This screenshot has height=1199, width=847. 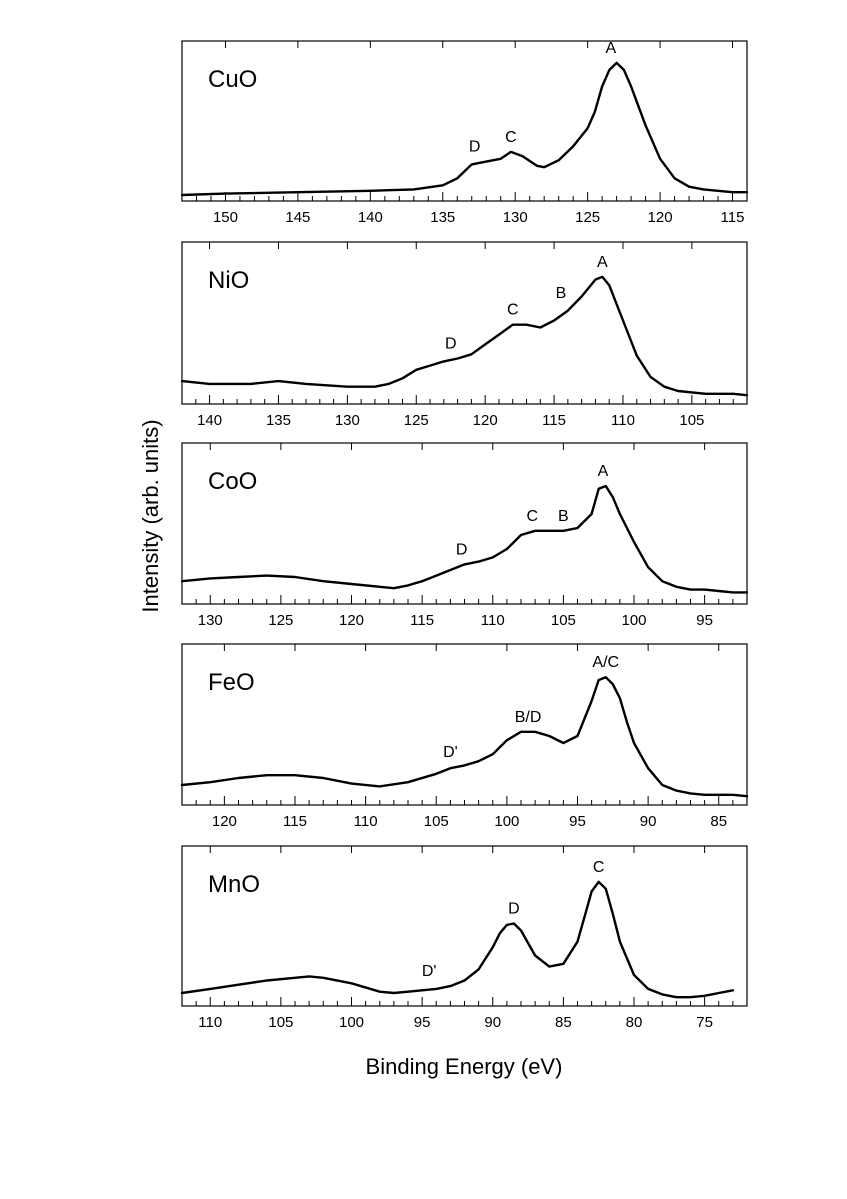 I want to click on x-tick-label: 75, so click(x=704, y=1022).